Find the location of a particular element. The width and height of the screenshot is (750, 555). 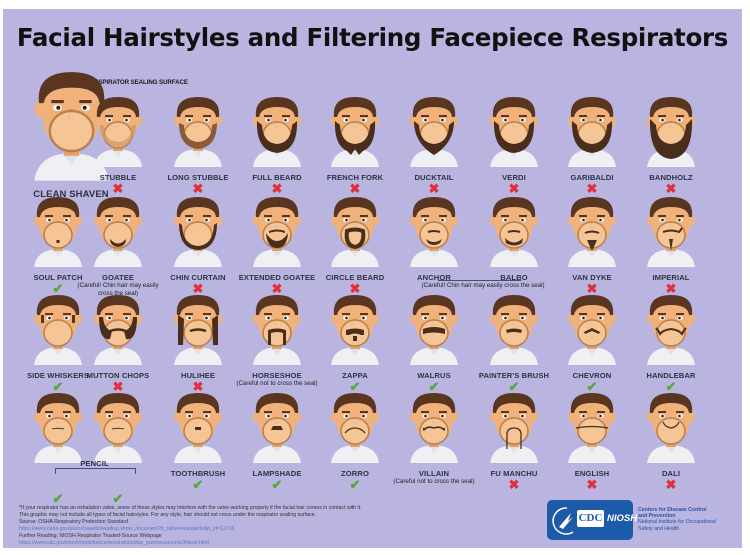

caution-note: (Careful not to cross the seal) is located at coordinates (277, 383).